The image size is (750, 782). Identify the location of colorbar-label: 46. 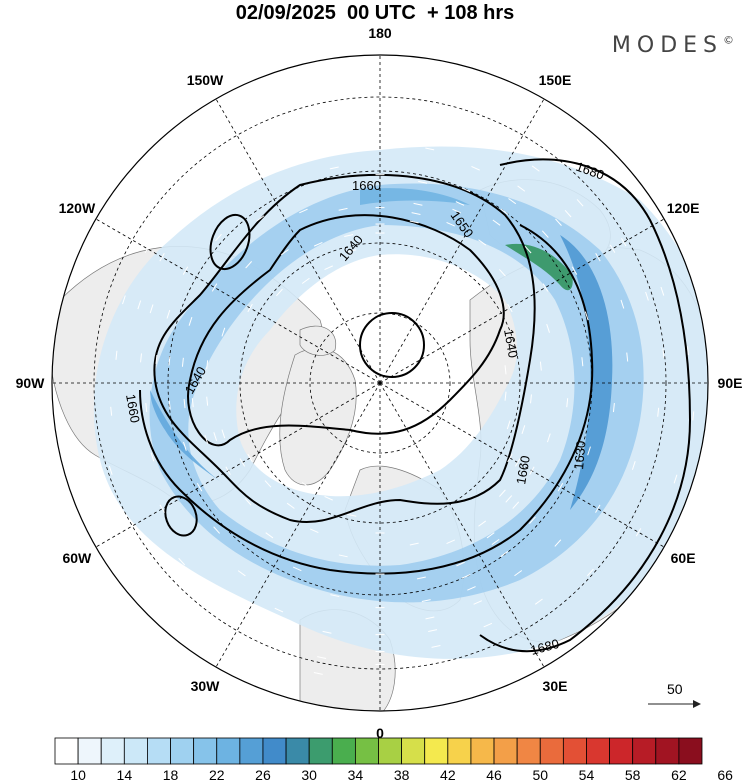
(494, 774).